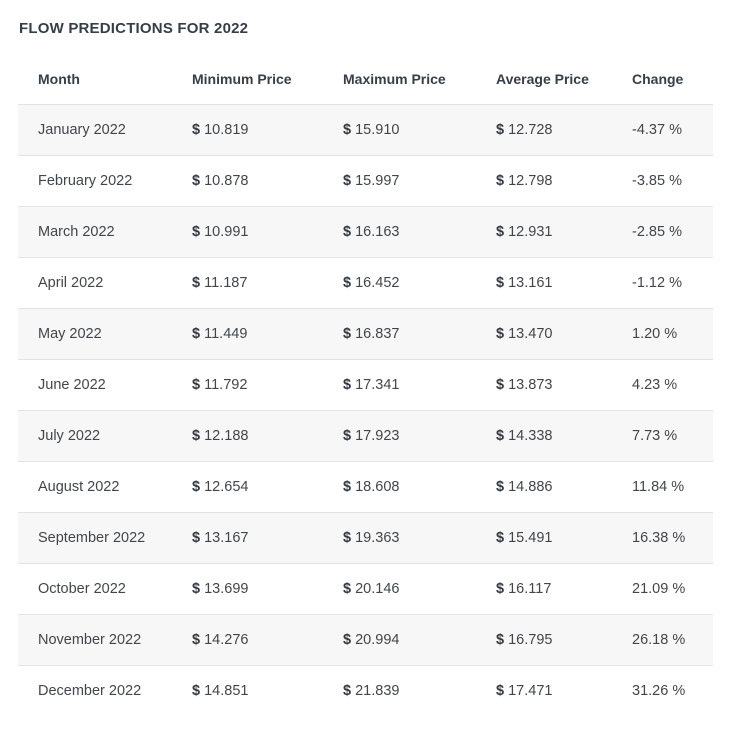 This screenshot has height=732, width=736. Describe the element at coordinates (220, 129) in the screenshot. I see `min-price-cell: $ 10.819` at that location.